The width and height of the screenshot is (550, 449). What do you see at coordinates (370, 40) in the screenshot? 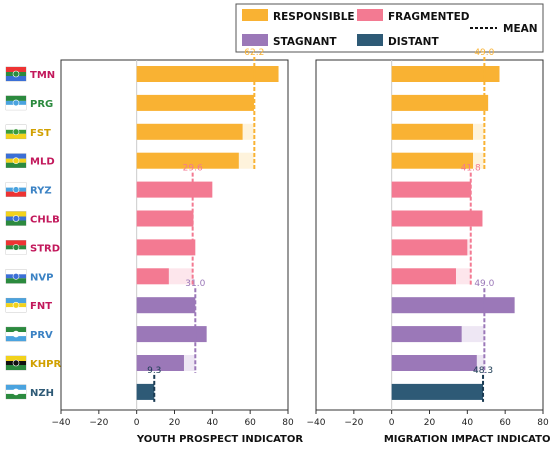
I see `legend-swatch-distant` at bounding box center [370, 40].